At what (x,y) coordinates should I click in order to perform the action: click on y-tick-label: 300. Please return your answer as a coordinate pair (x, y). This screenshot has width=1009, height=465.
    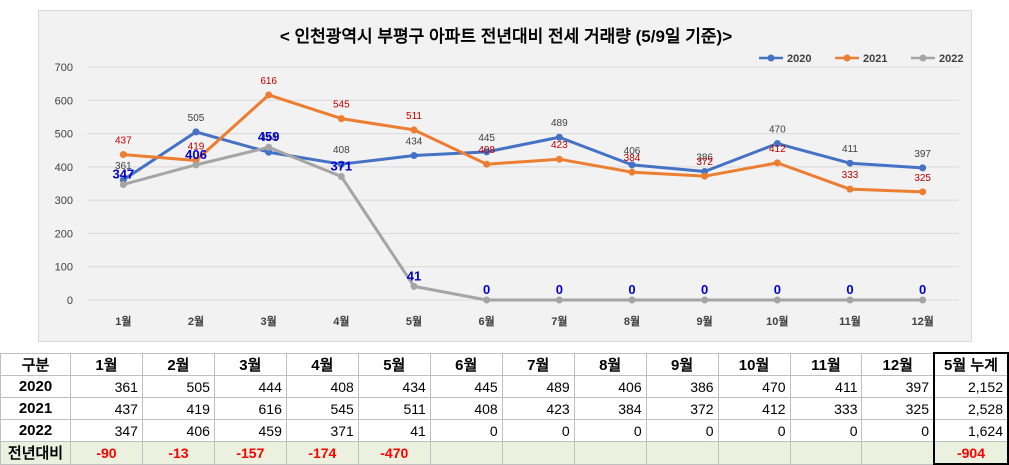
    Looking at the image, I should click on (64, 201).